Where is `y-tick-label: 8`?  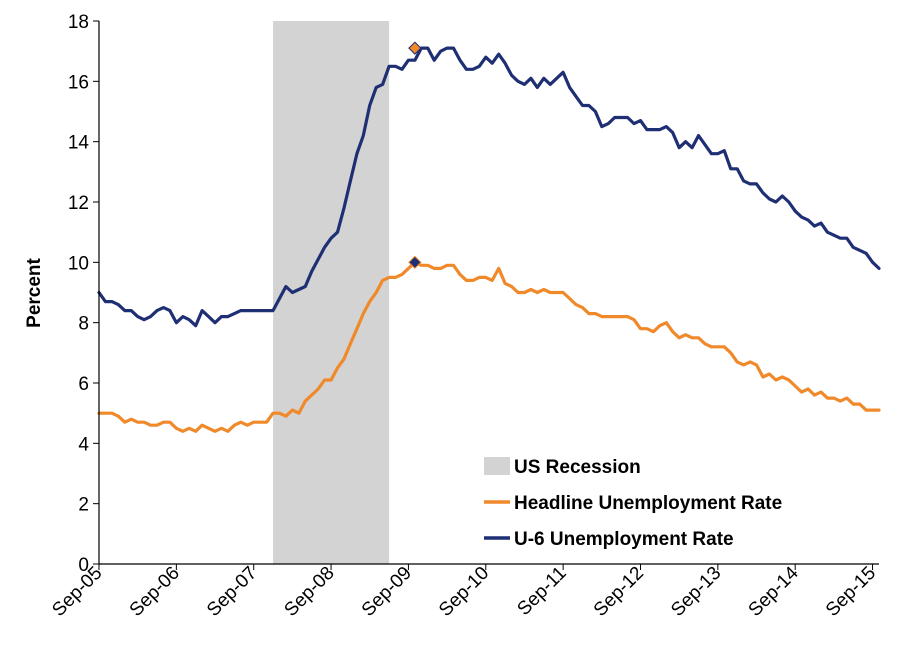
y-tick-label: 8 is located at coordinates (83, 324).